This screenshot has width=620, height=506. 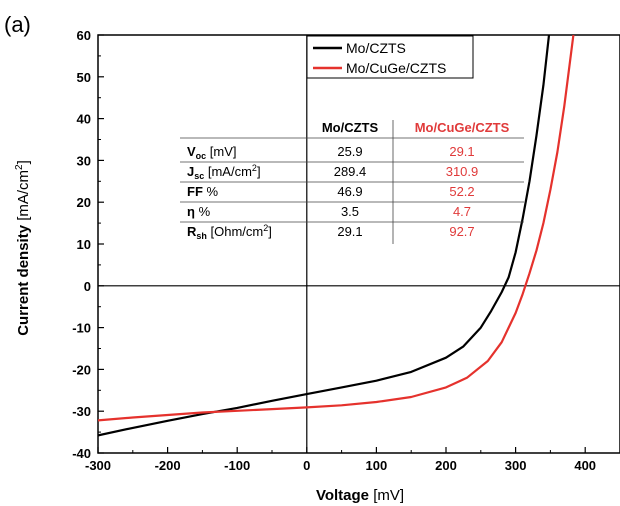 What do you see at coordinates (349, 231) in the screenshot?
I see `table-value-mo-czts: 29.1` at bounding box center [349, 231].